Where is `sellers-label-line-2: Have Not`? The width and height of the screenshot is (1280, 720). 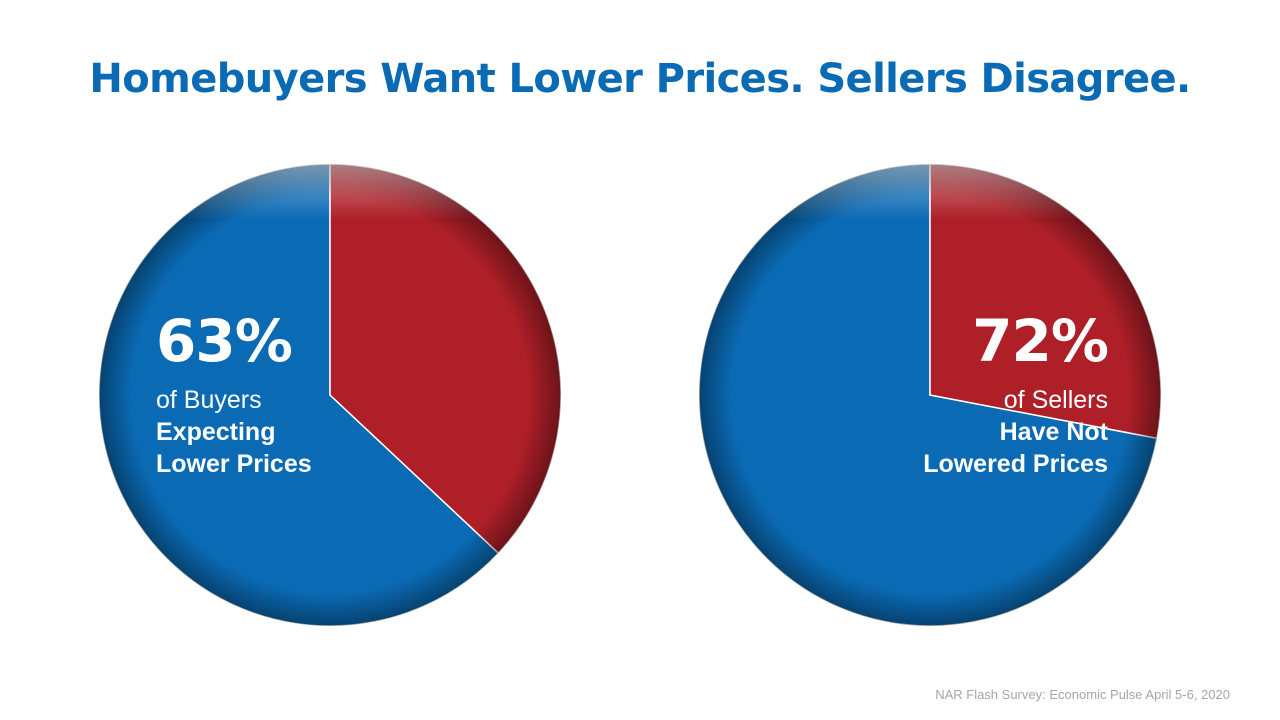
sellers-label-line-2: Have Not is located at coordinates (1053, 432).